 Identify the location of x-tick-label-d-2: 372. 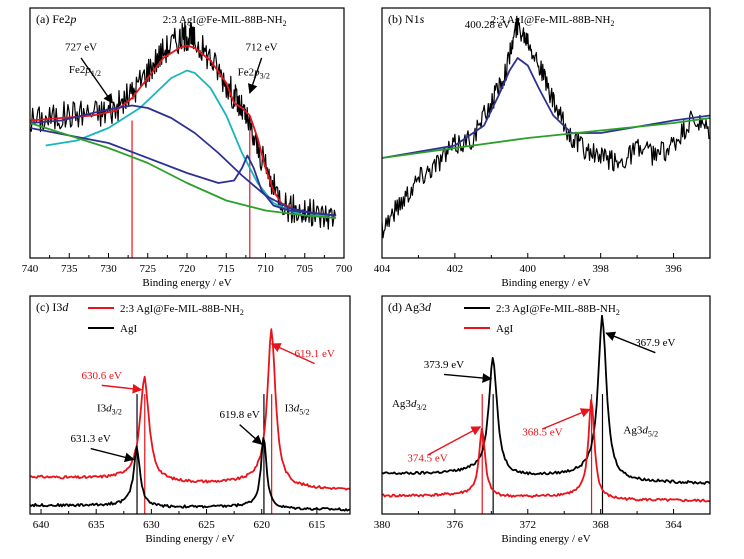
(528, 525).